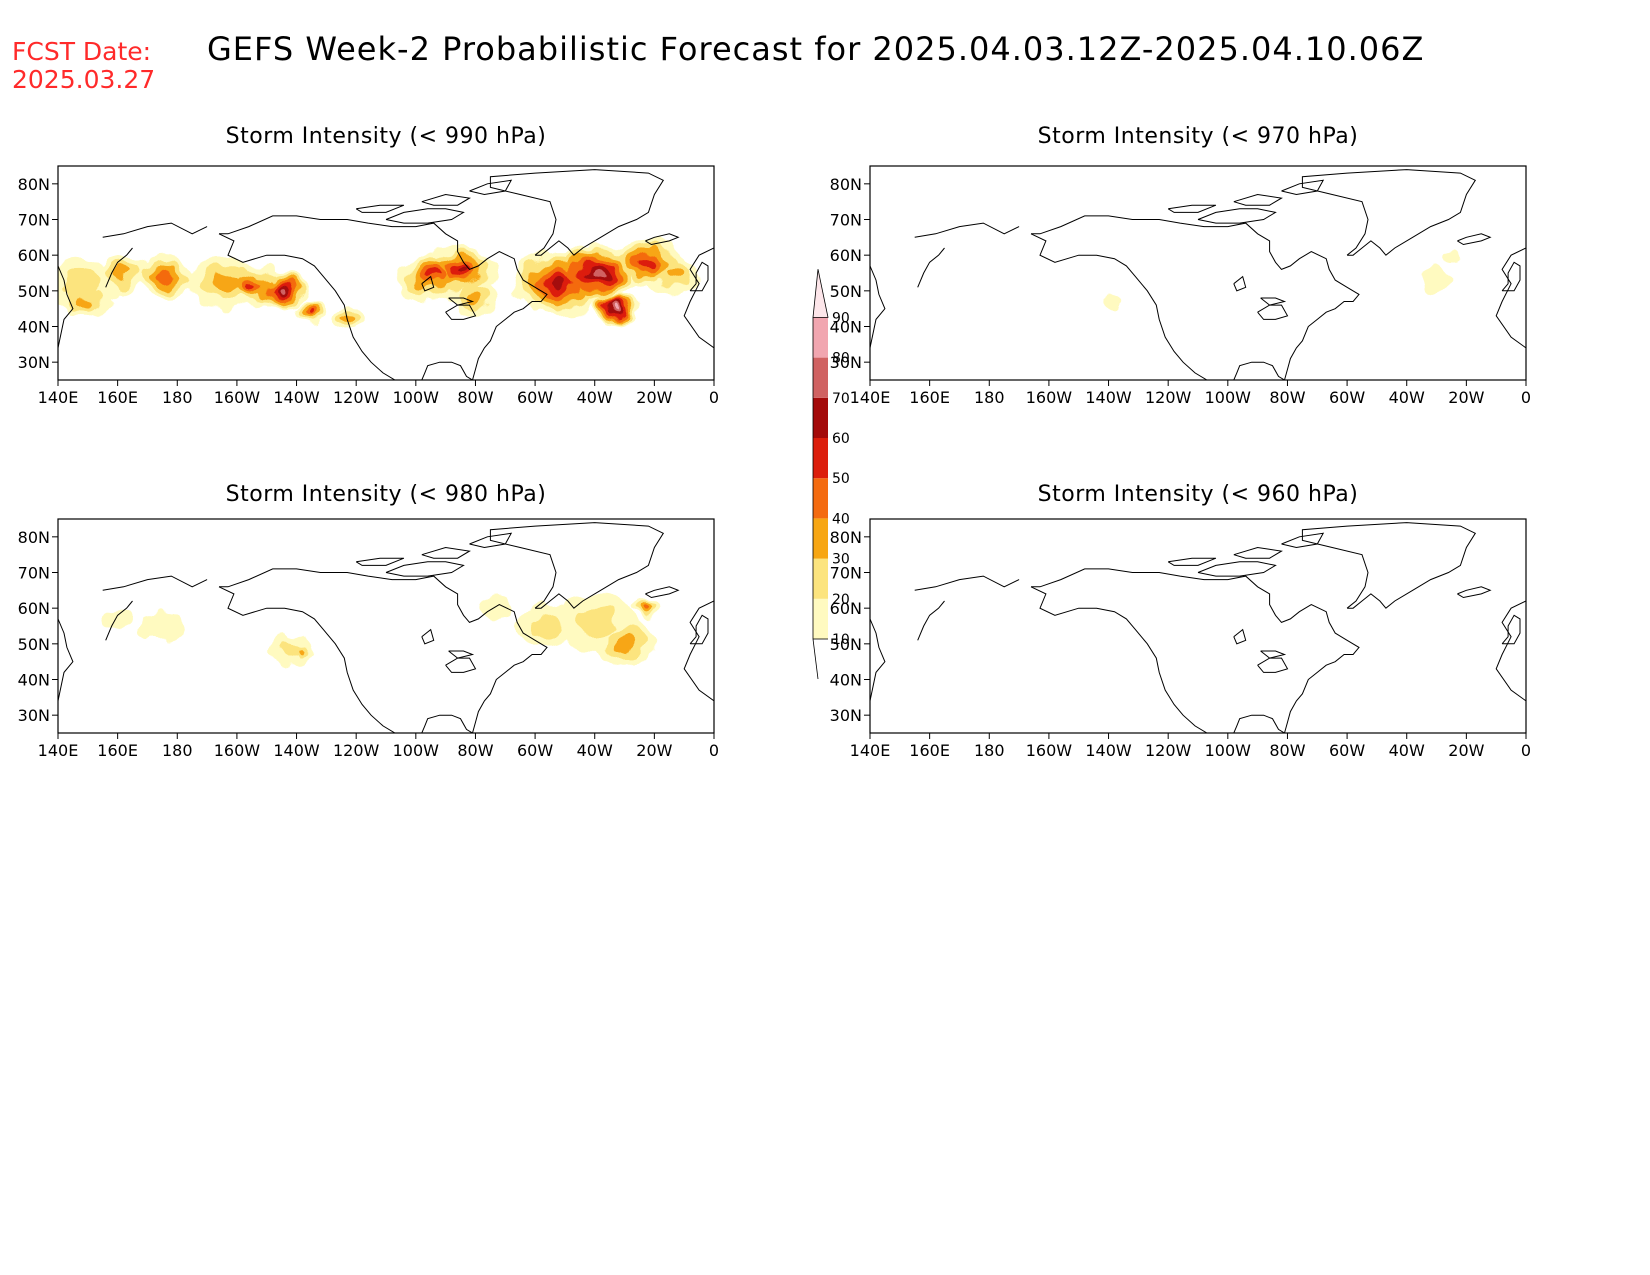 This screenshot has height=1275, width=1650. What do you see at coordinates (34, 220) in the screenshot?
I see `lat-tick-label: 70N` at bounding box center [34, 220].